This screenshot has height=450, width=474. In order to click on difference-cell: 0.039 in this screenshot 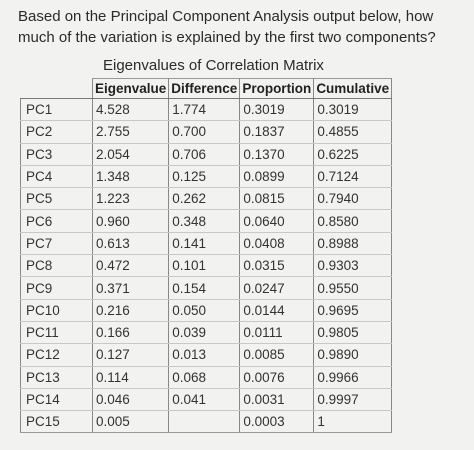, I will do `click(204, 332)`.